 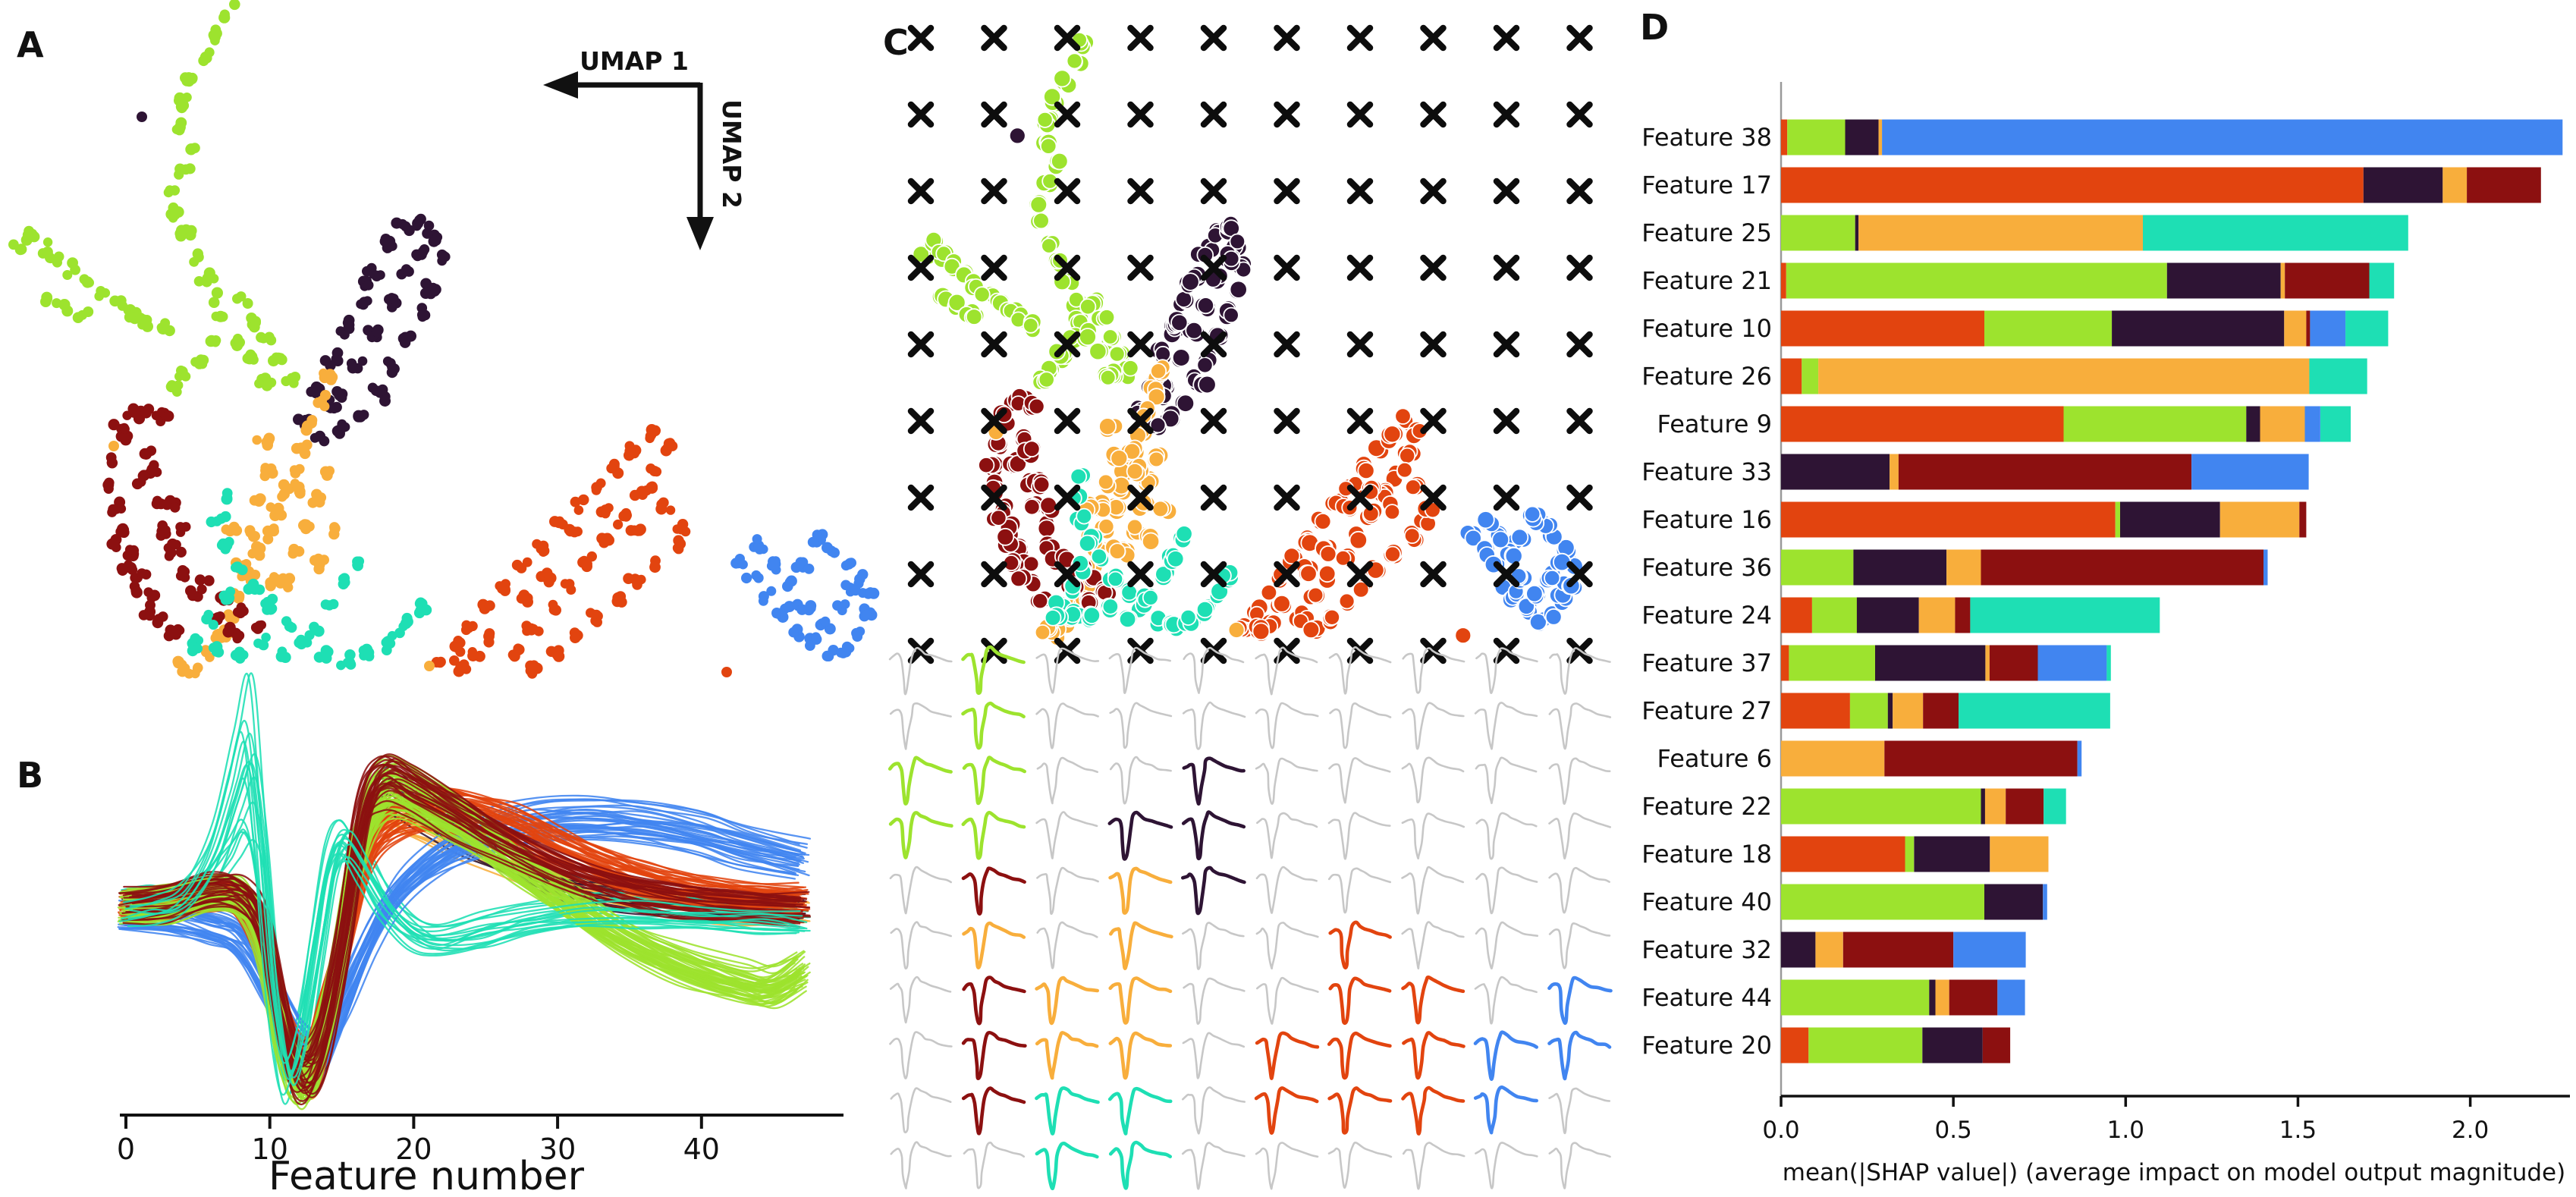 I want to click on umap-cluster-orangered, so click(x=561, y=551).